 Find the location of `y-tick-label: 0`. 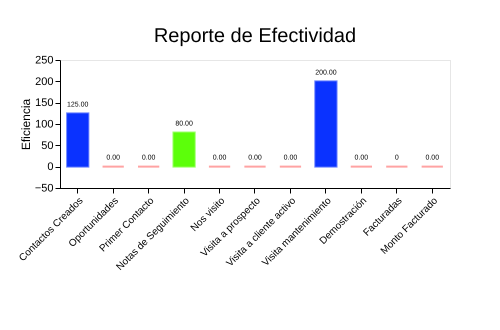

y-tick-label: 0 is located at coordinates (50, 167).